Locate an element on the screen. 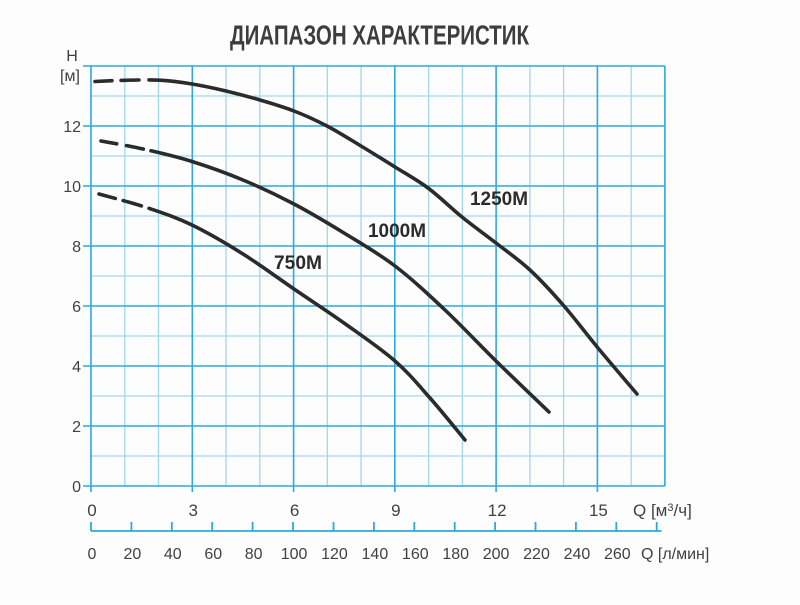  svg-text: 260 is located at coordinates (617, 554).